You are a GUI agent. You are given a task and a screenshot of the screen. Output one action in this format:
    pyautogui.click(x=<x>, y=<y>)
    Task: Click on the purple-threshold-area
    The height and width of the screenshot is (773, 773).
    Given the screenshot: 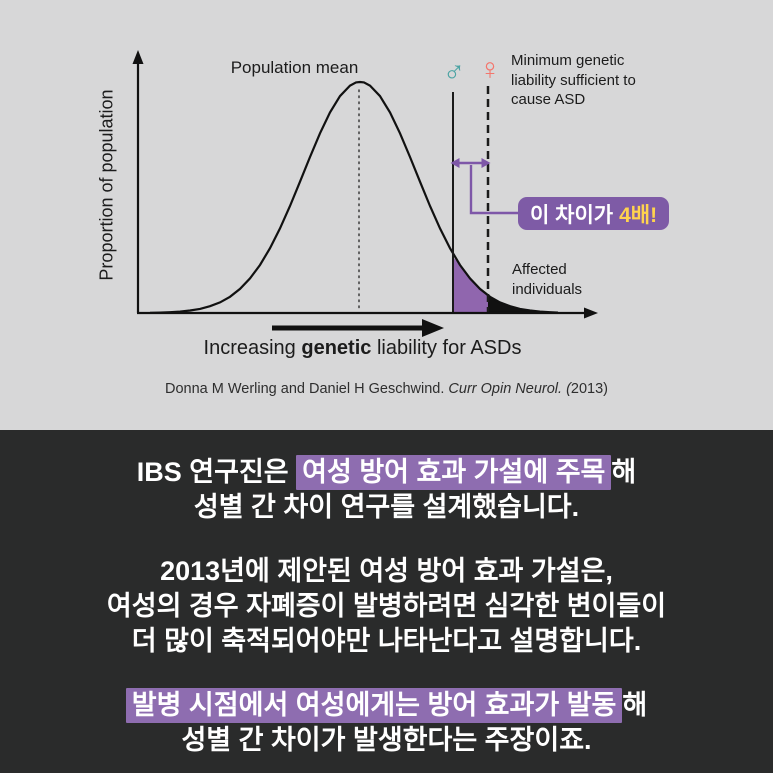 What is the action you would take?
    pyautogui.click(x=470, y=284)
    